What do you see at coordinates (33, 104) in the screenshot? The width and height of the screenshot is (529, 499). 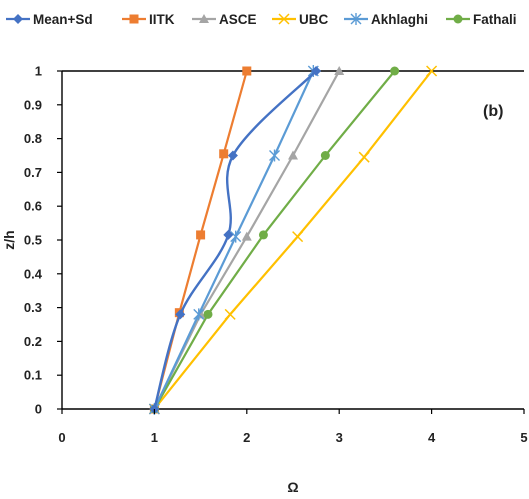 I see `y-tick-label: 0.9` at bounding box center [33, 104].